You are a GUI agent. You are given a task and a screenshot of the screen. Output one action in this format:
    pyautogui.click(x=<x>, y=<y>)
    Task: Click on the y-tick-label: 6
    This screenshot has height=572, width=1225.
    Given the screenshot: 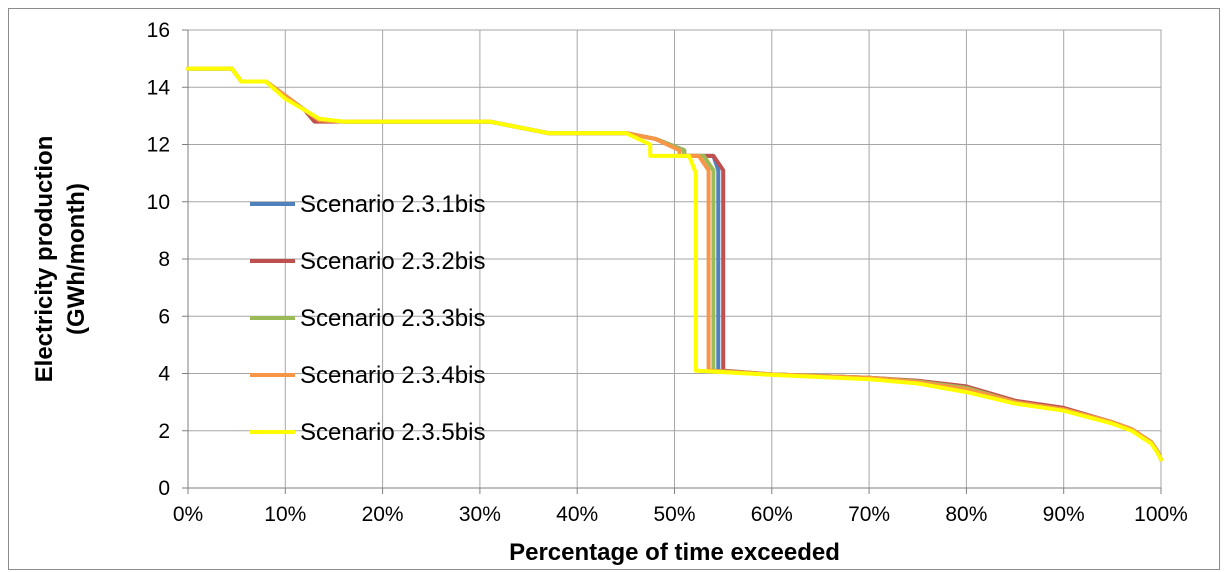 What is the action you would take?
    pyautogui.click(x=164, y=316)
    